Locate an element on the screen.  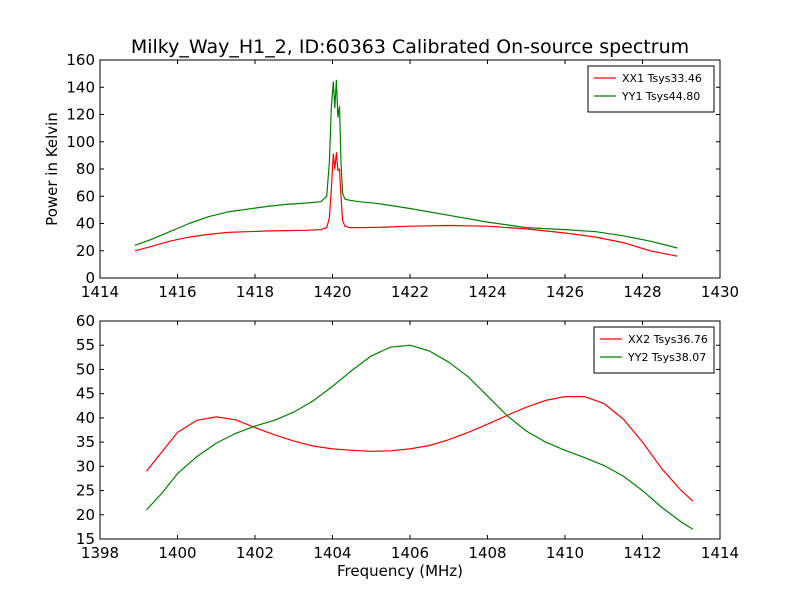
series-line-xx2 is located at coordinates (420, 449).